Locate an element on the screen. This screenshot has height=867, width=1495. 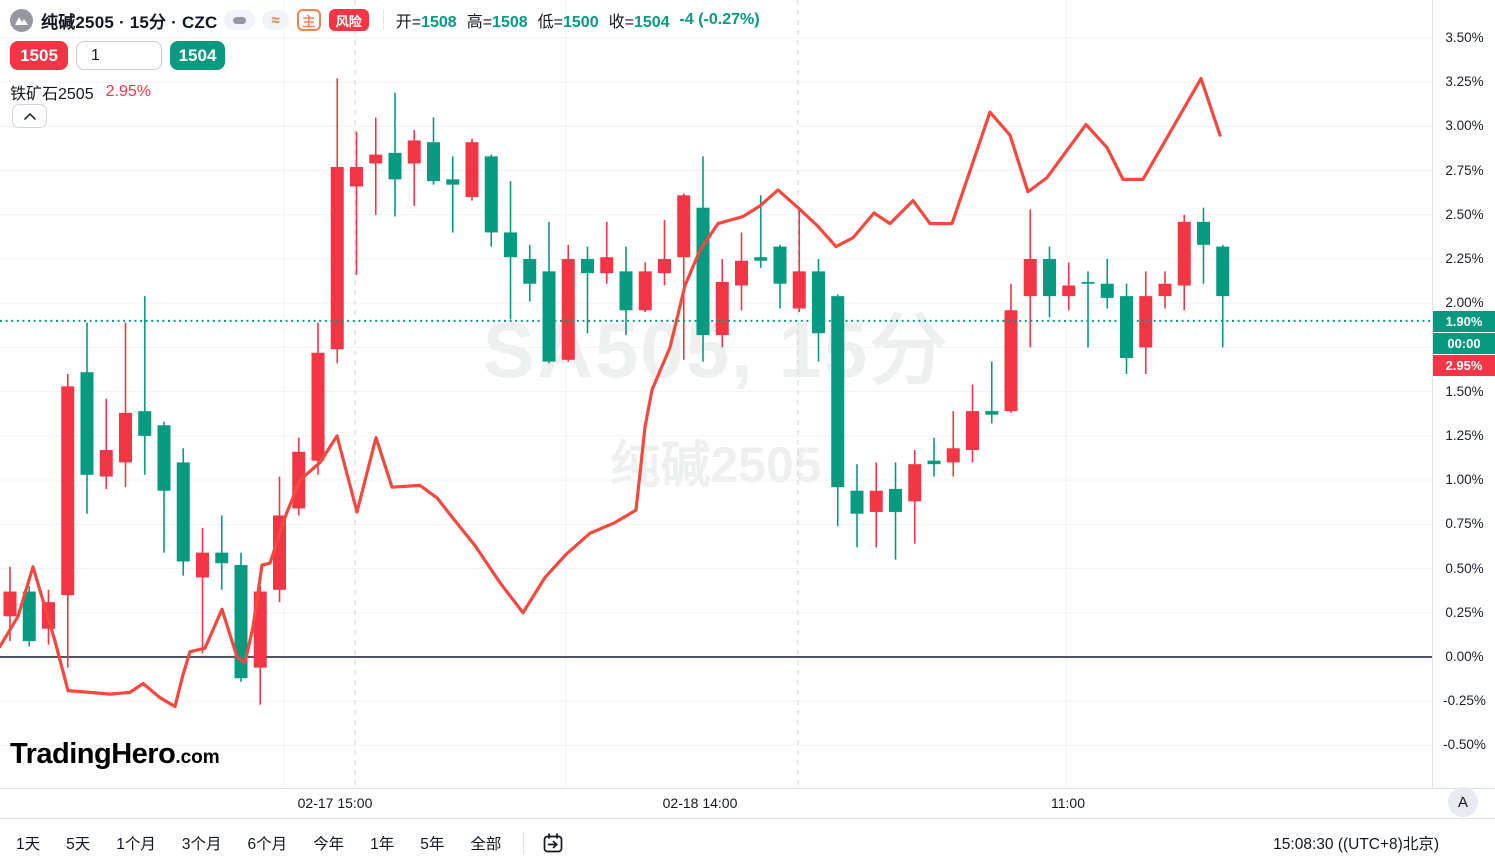
chevron-up-icon is located at coordinates (29, 116).